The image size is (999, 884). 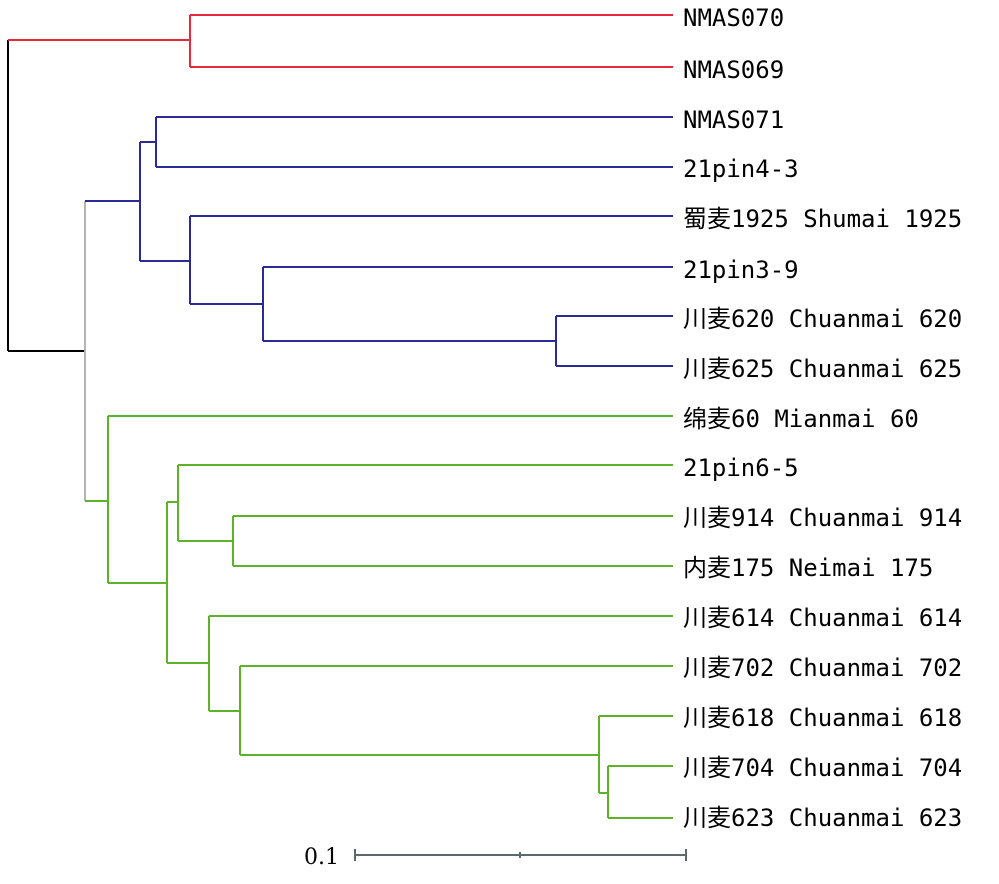 I want to click on leaf-label: NMAS071, so click(x=733, y=120).